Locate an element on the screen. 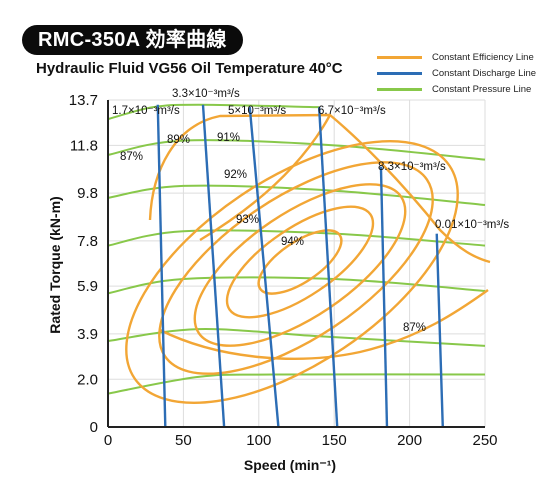  efficiency-label-3: 92% is located at coordinates (235, 175).